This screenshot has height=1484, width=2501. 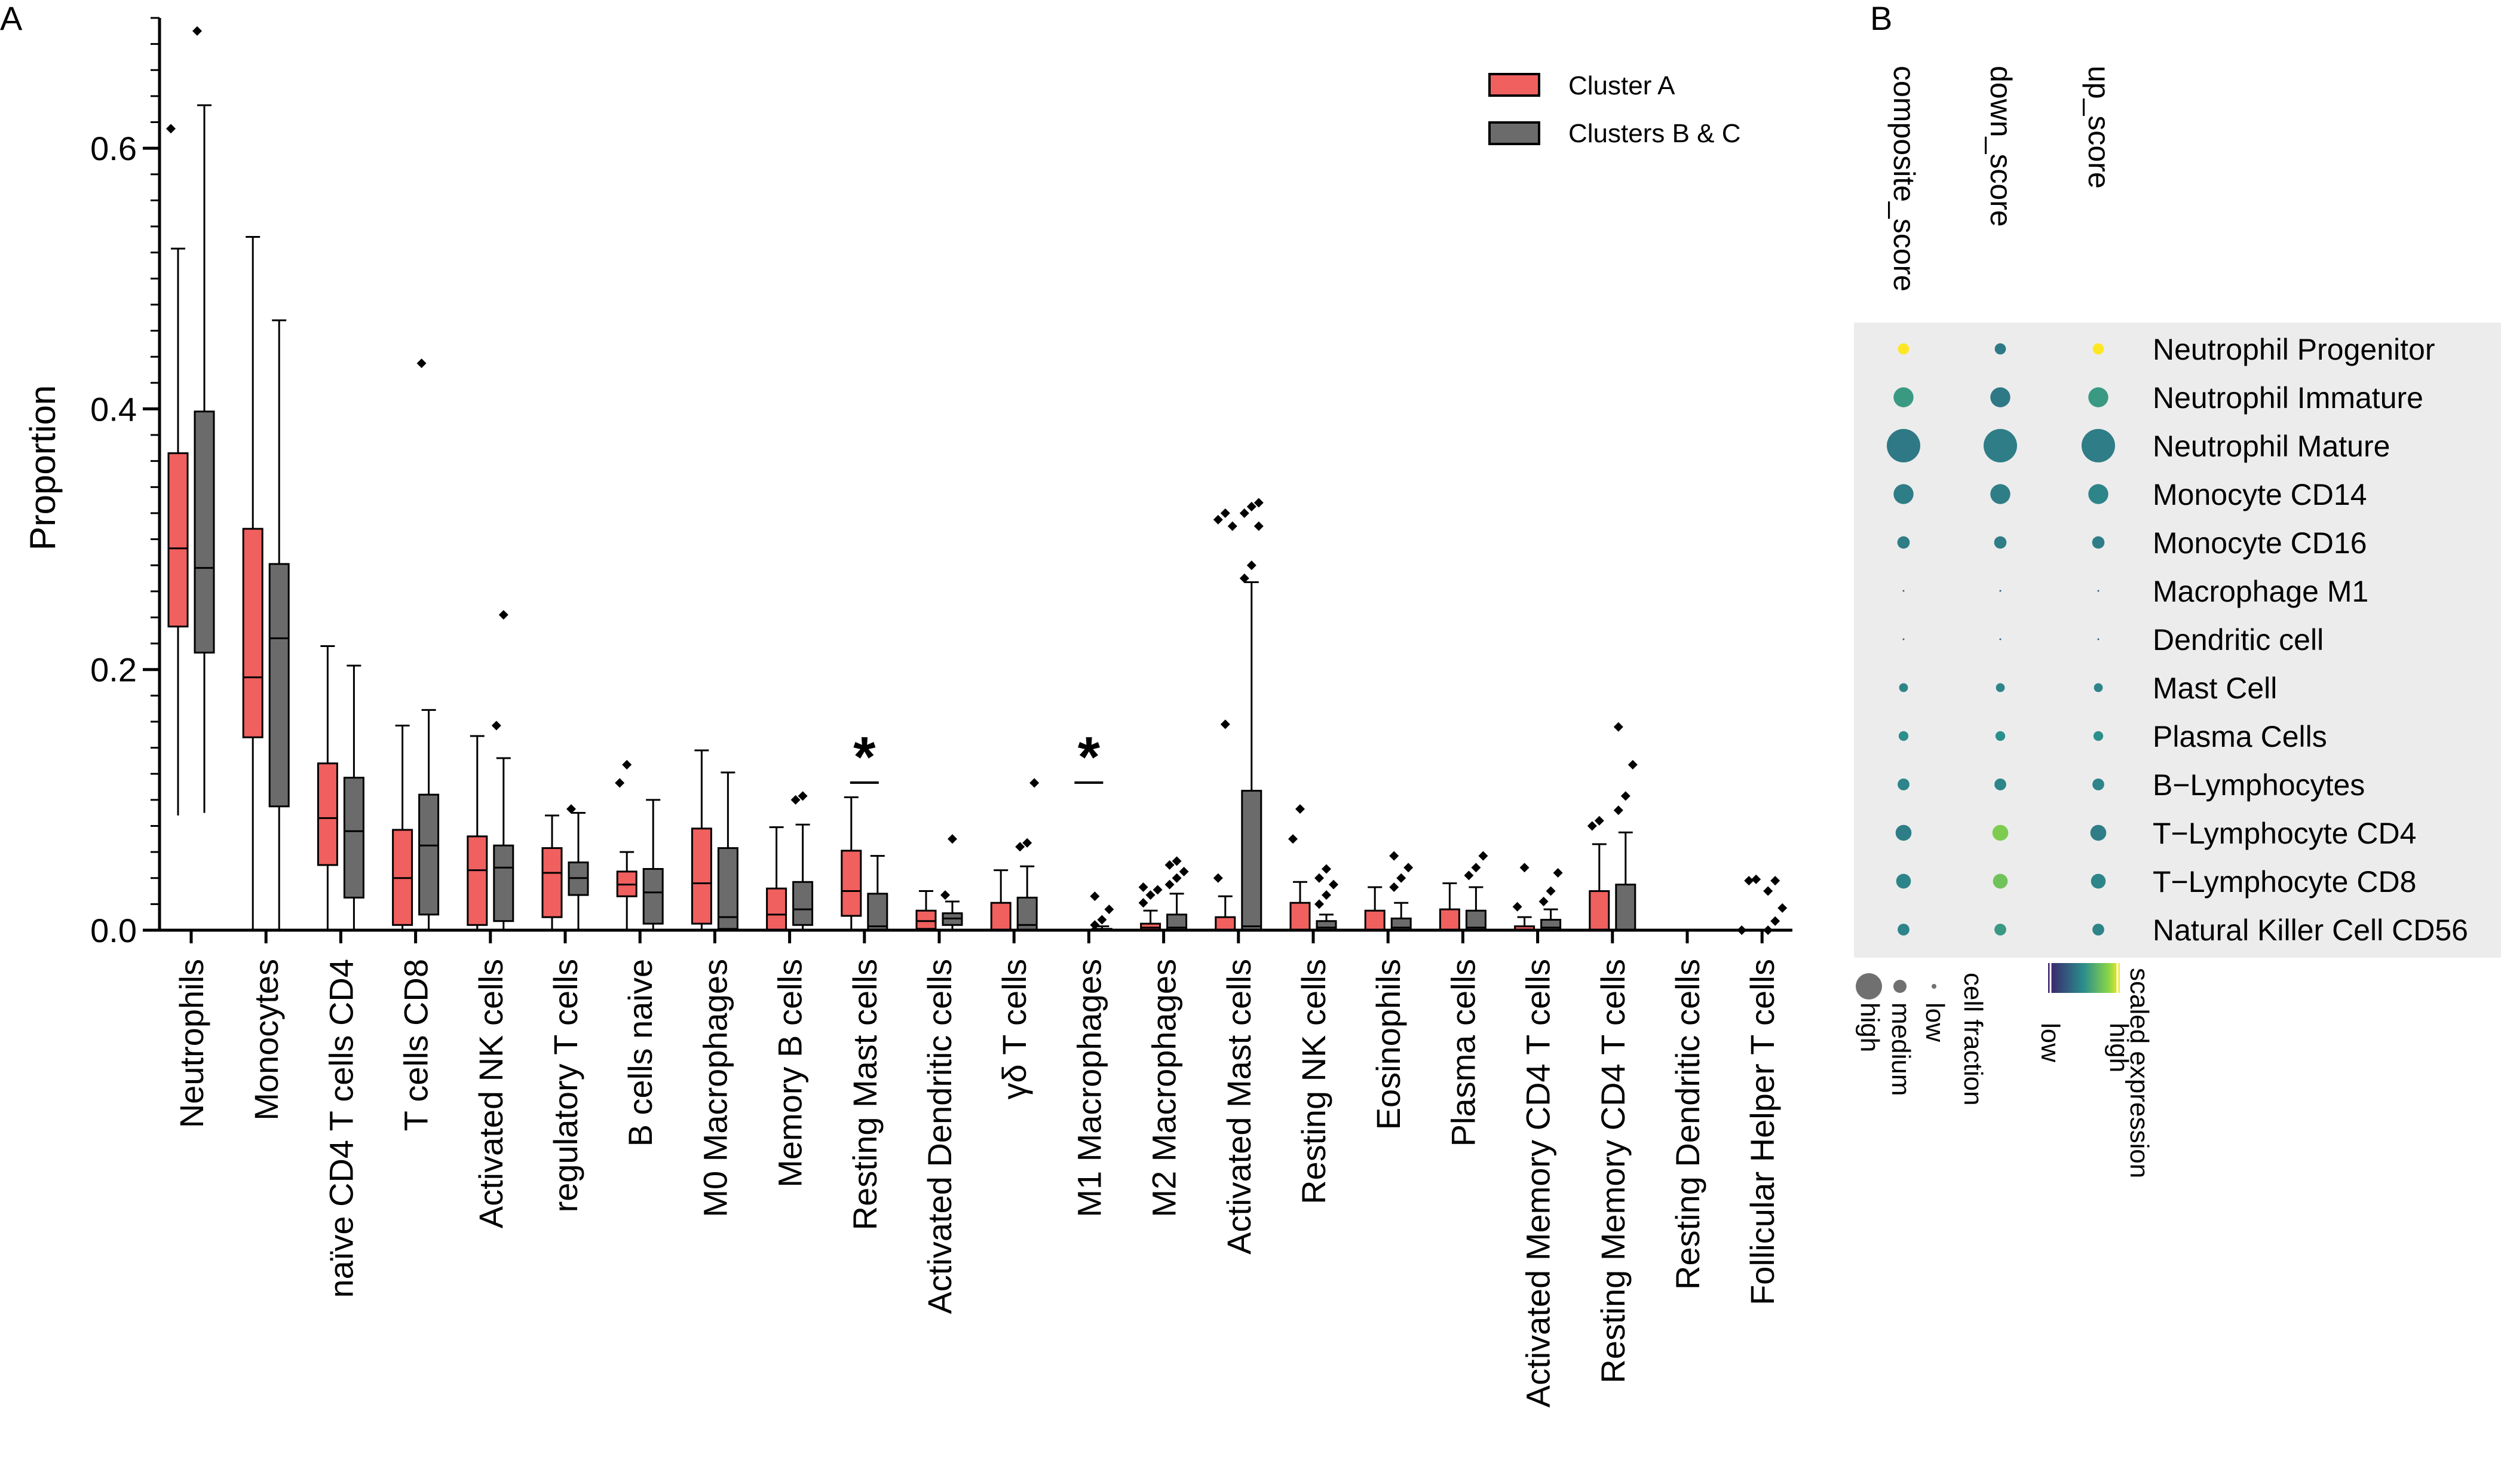 I want to click on x-tick-label-m1-macrophages: M1 Macrophages, so click(x=1089, y=1088).